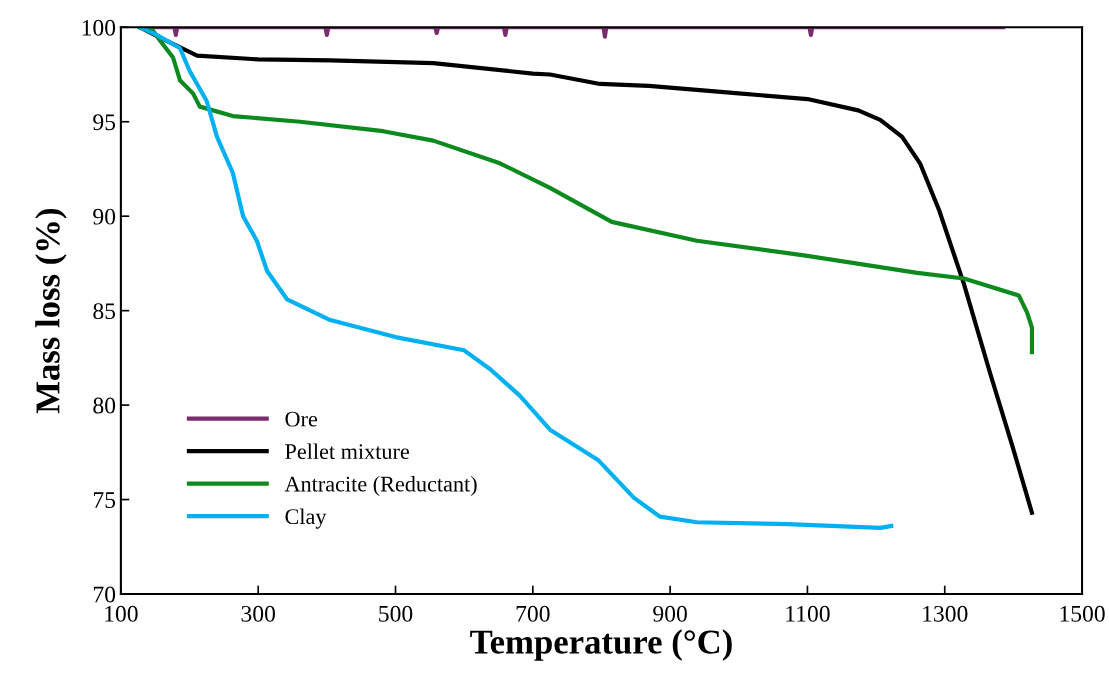  Describe the element at coordinates (533, 613) in the screenshot. I see `x-tick-label: 700` at that location.